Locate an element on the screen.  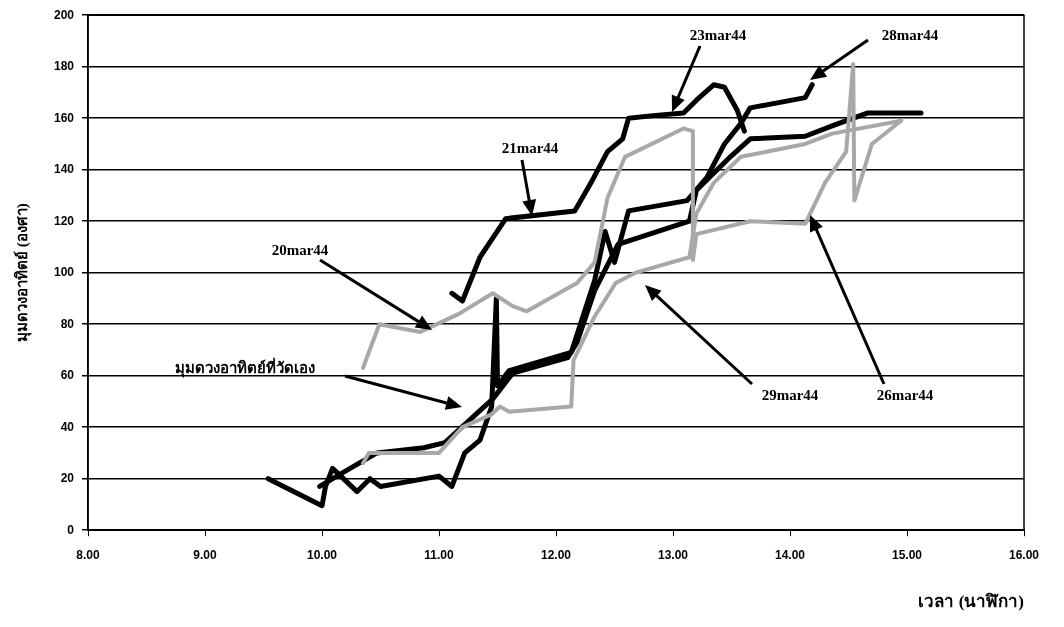
y-tick-label: 180 is located at coordinates (64, 66).